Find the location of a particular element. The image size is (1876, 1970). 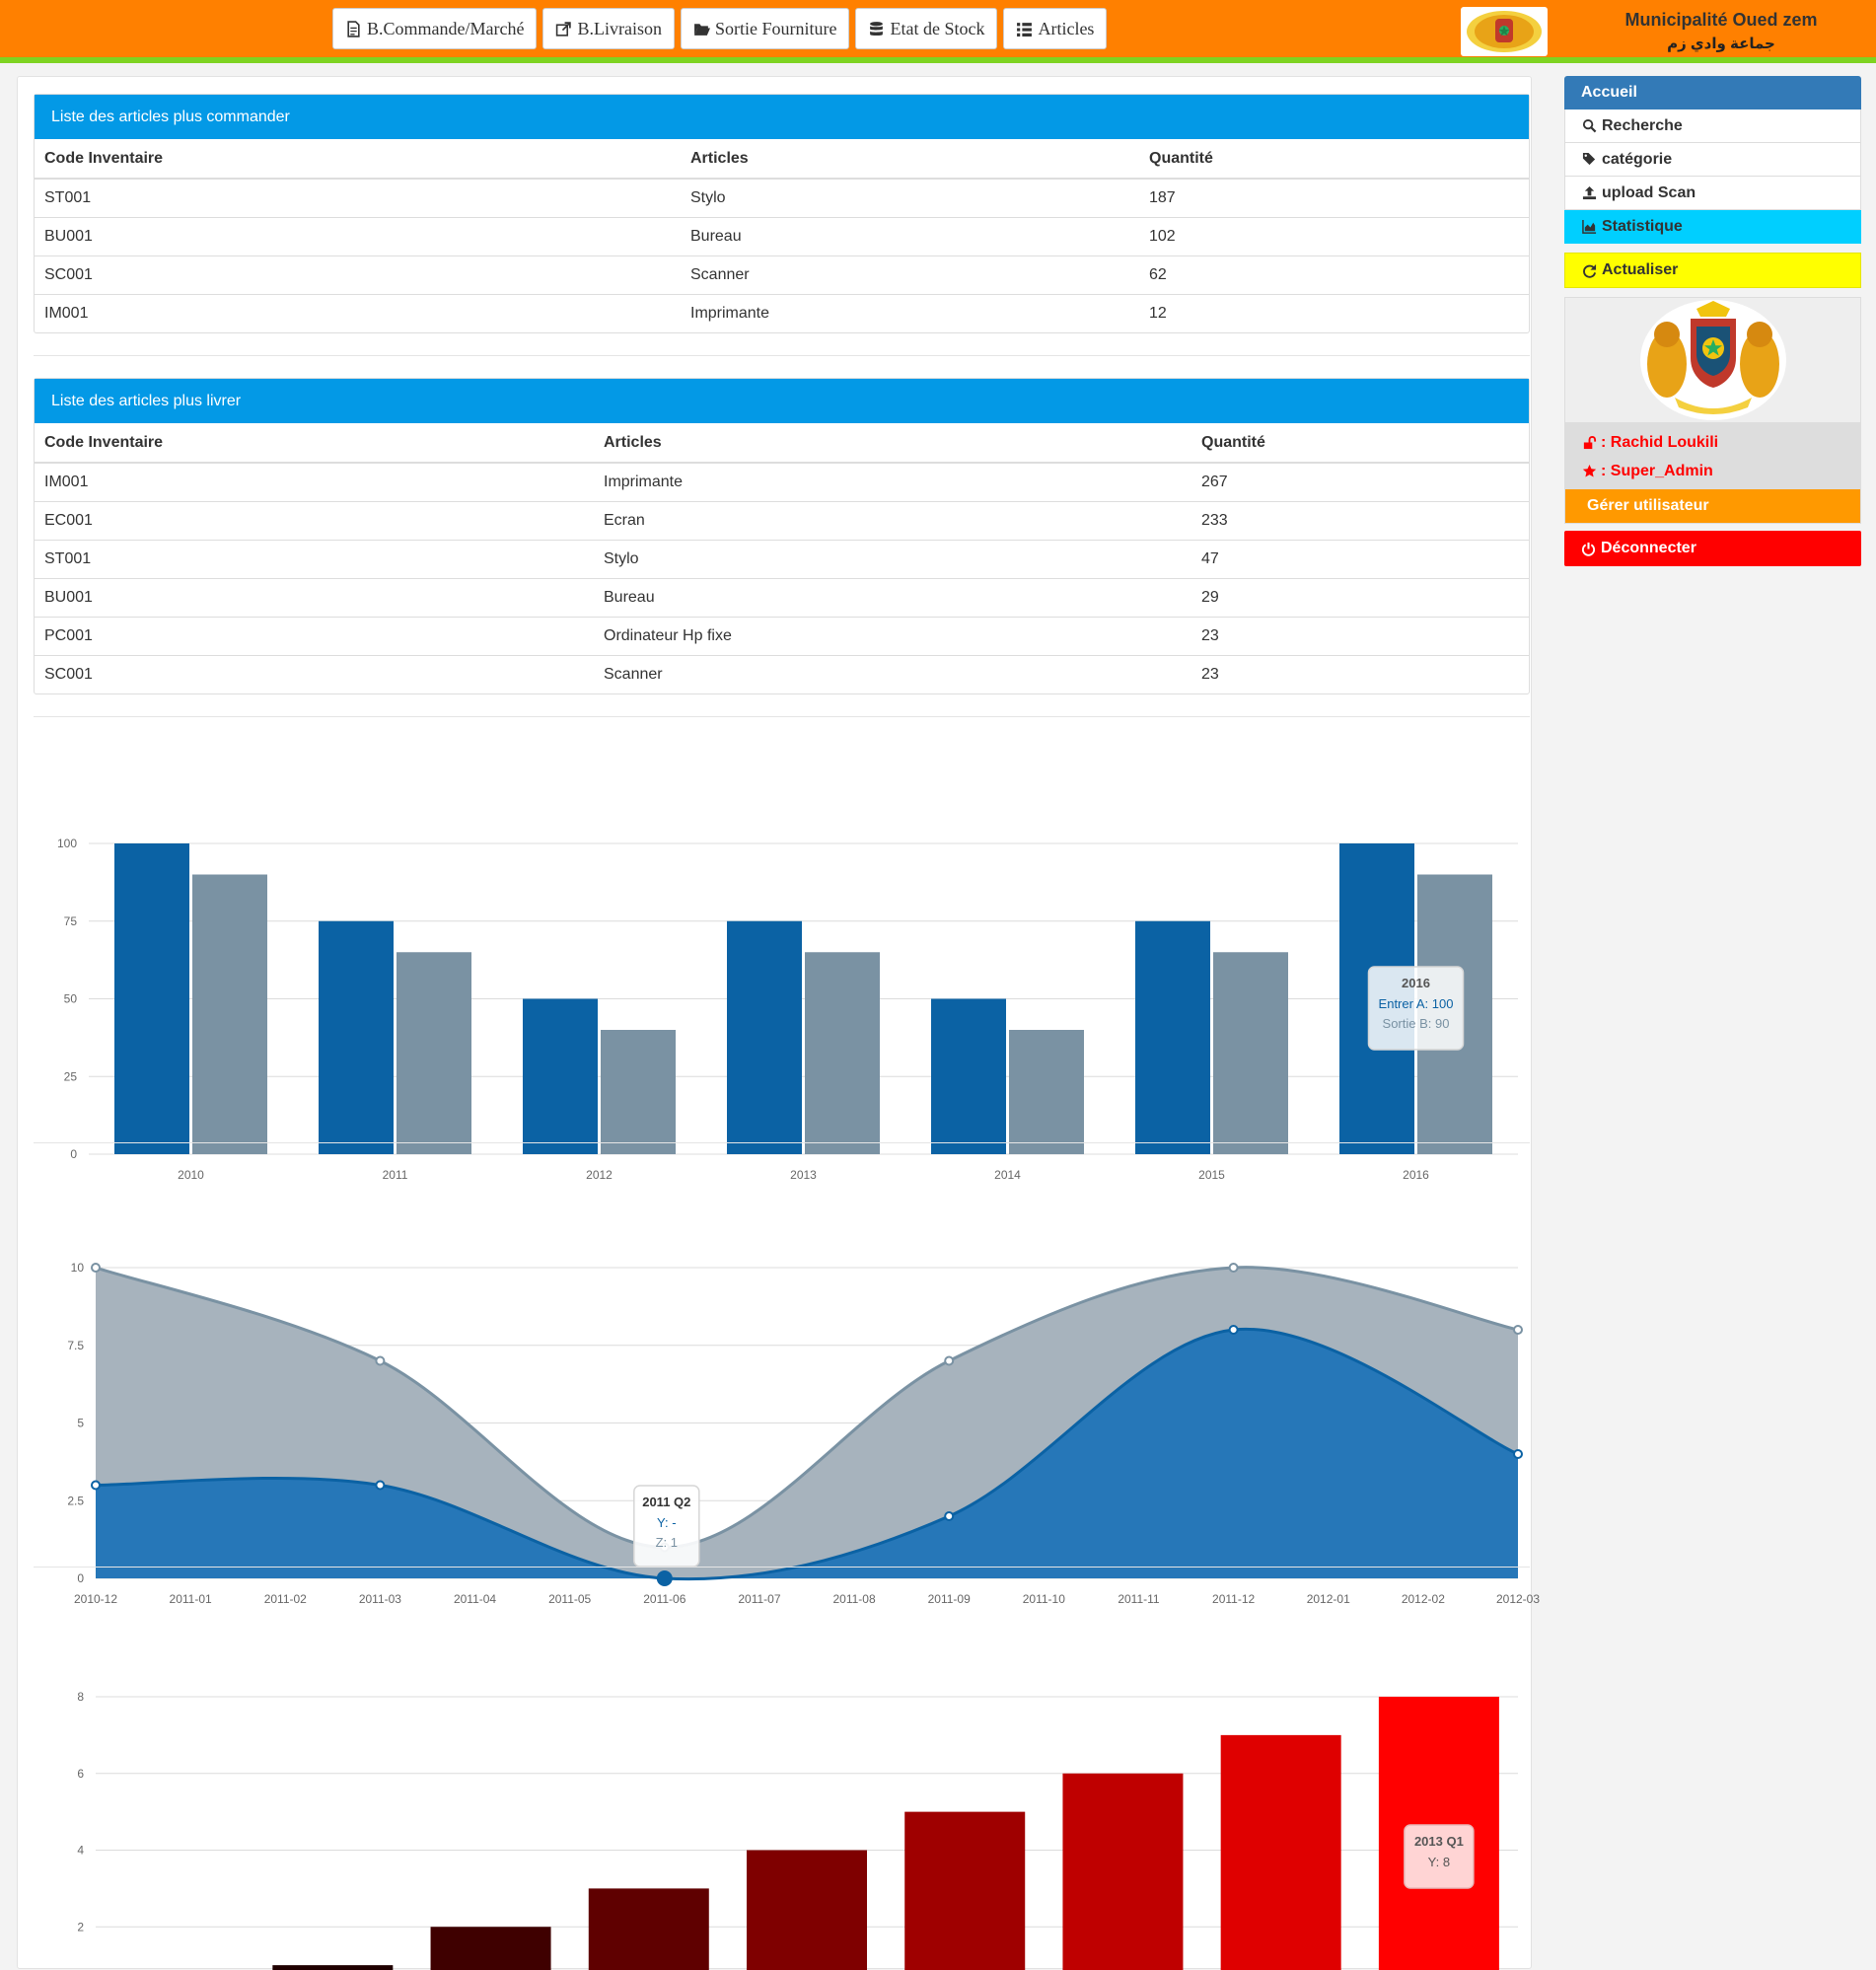

database-icon is located at coordinates (876, 29).